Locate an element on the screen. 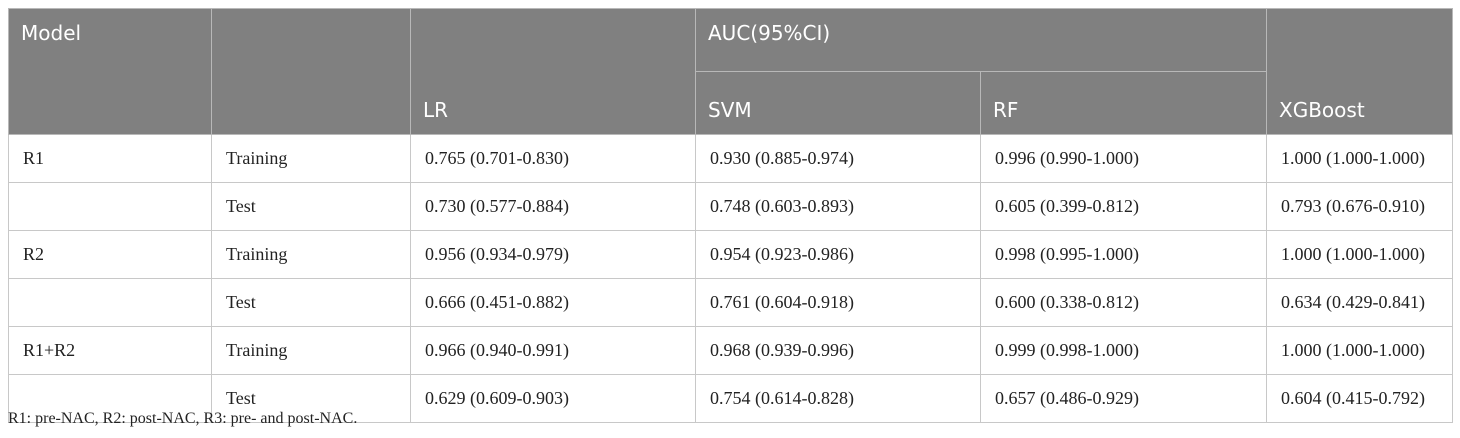 Image resolution: width=1460 pixels, height=438 pixels. cell: 0.765 (0.701-0.830) is located at coordinates (553, 158).